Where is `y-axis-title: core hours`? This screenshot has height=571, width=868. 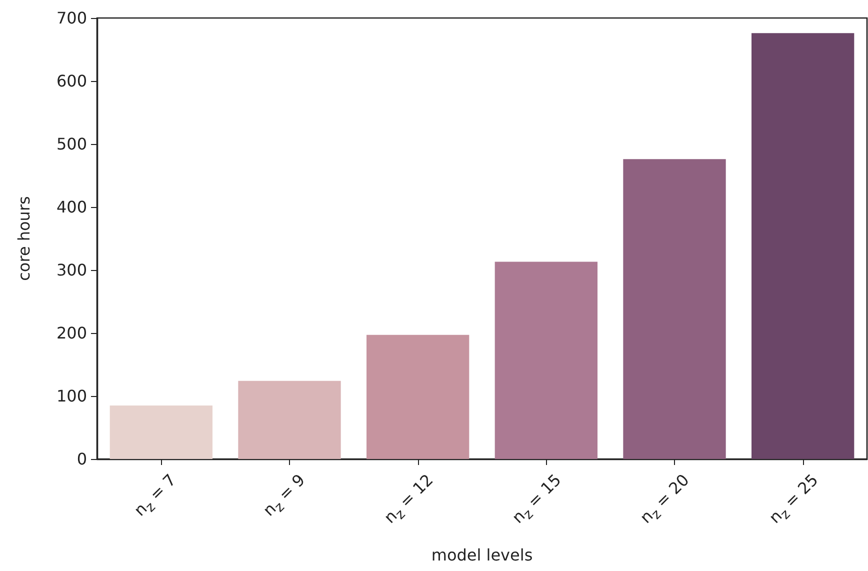
y-axis-title: core hours is located at coordinates (24, 238).